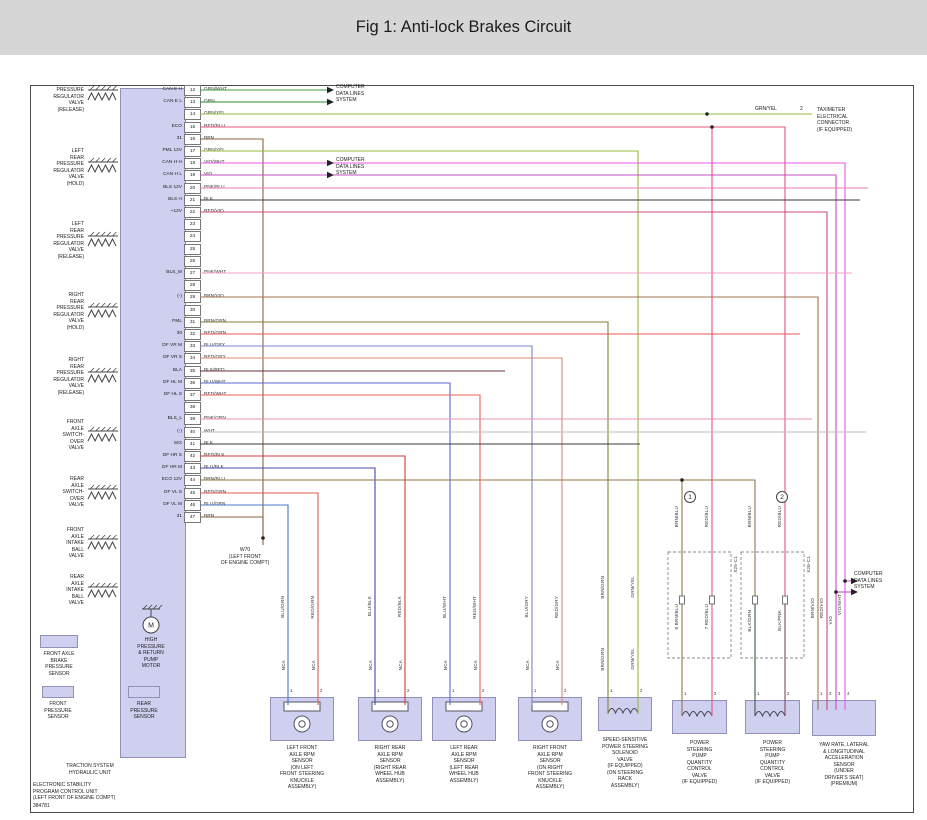 This screenshot has width=927, height=820. What do you see at coordinates (171, 479) in the screenshot?
I see `pin-function-label: ECO 12V` at bounding box center [171, 479].